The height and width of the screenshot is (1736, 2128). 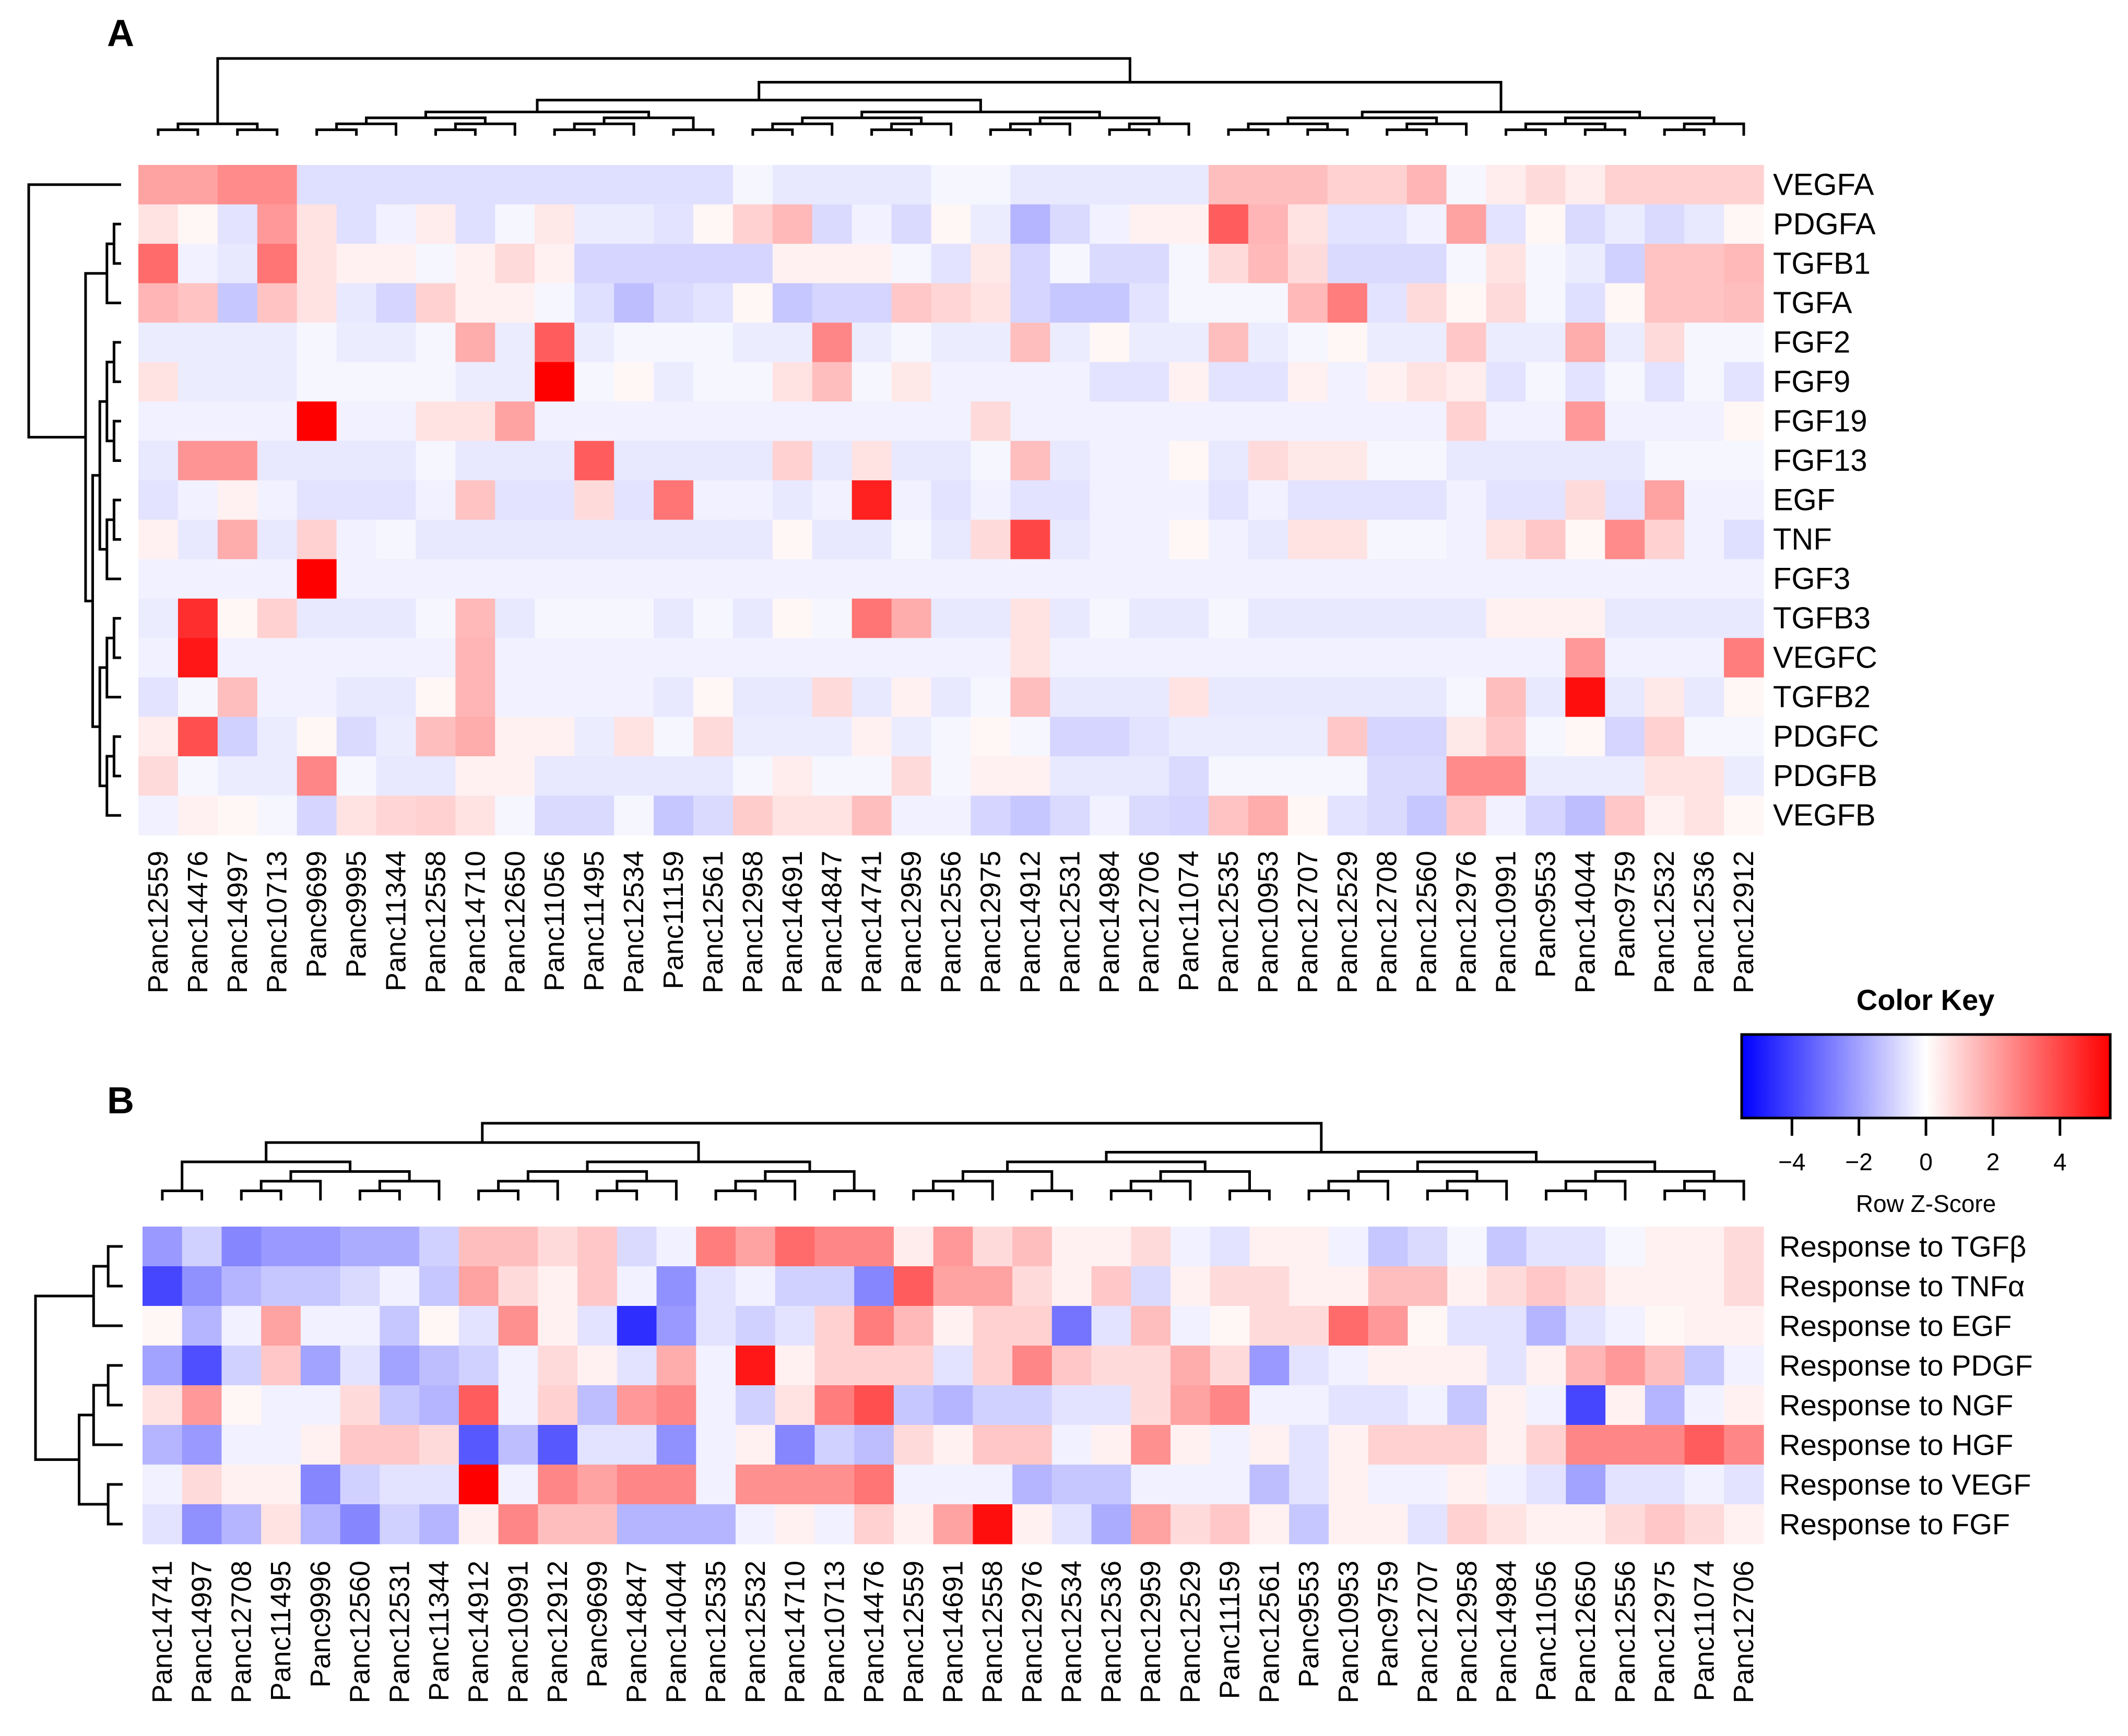 What do you see at coordinates (1811, 382) in the screenshot?
I see `row-label: FGF9` at bounding box center [1811, 382].